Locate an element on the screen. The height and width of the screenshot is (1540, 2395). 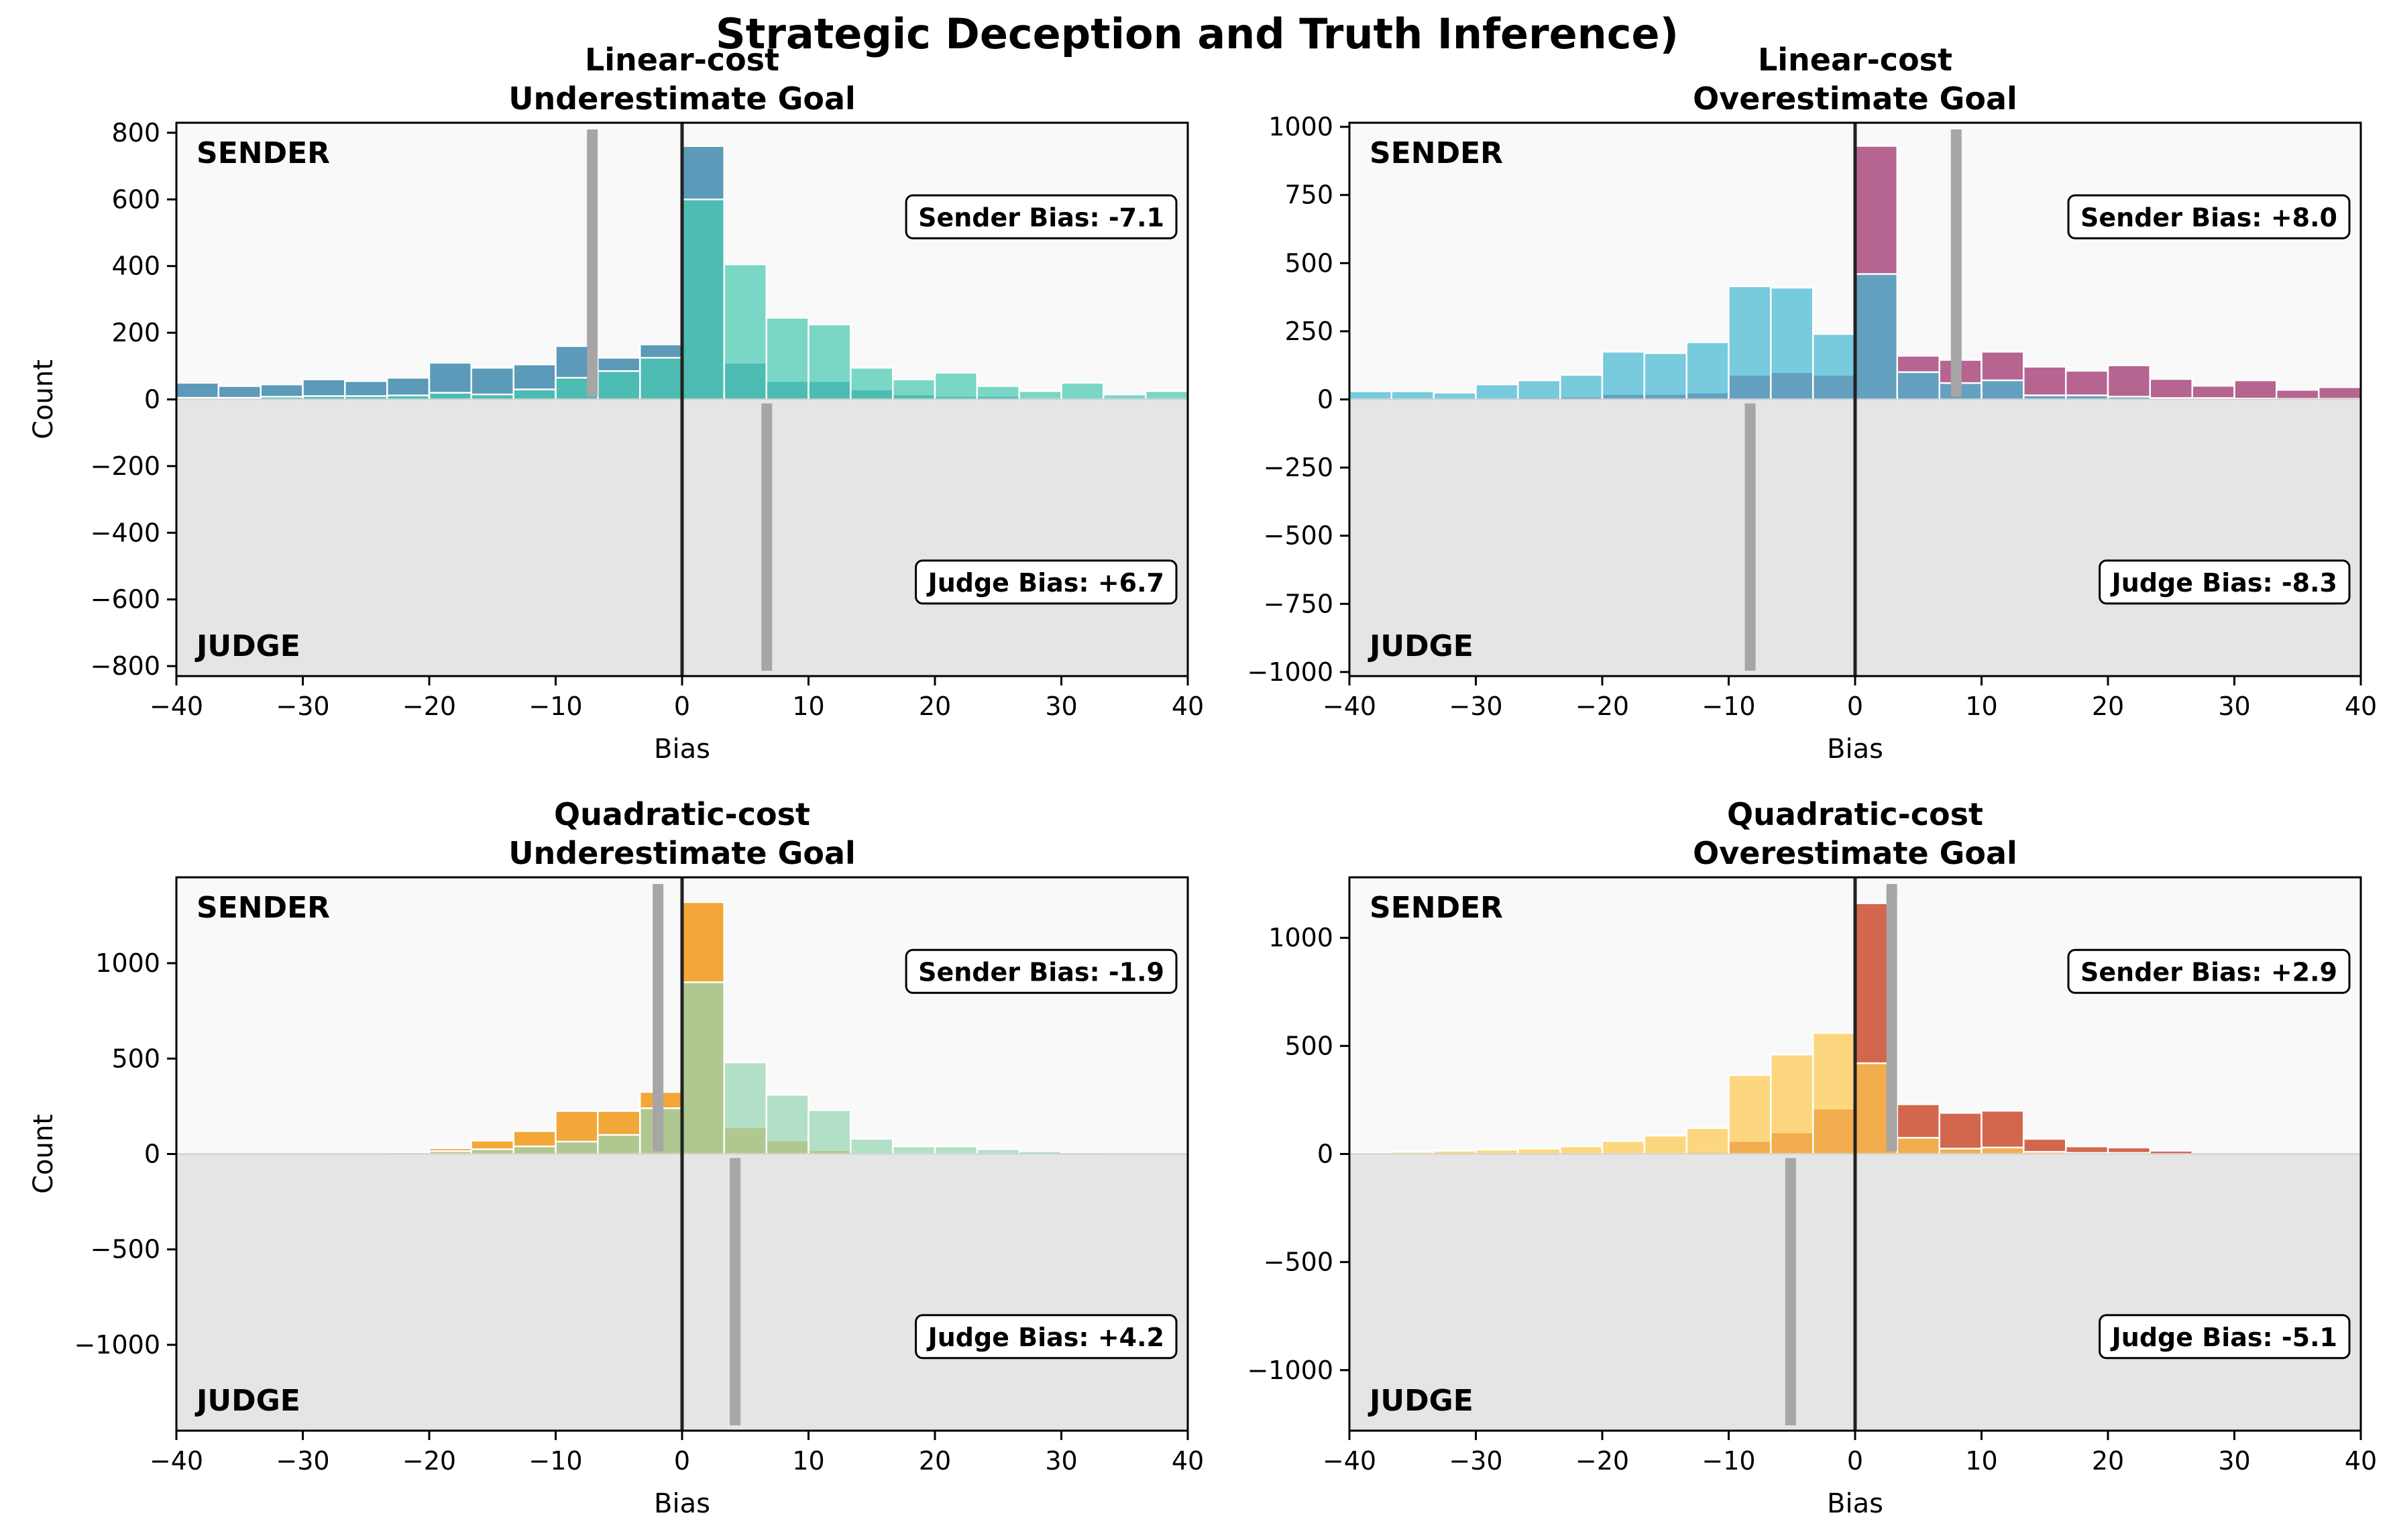
figure-title: Strategic Deception and Truth Inference) is located at coordinates (1197, 33).